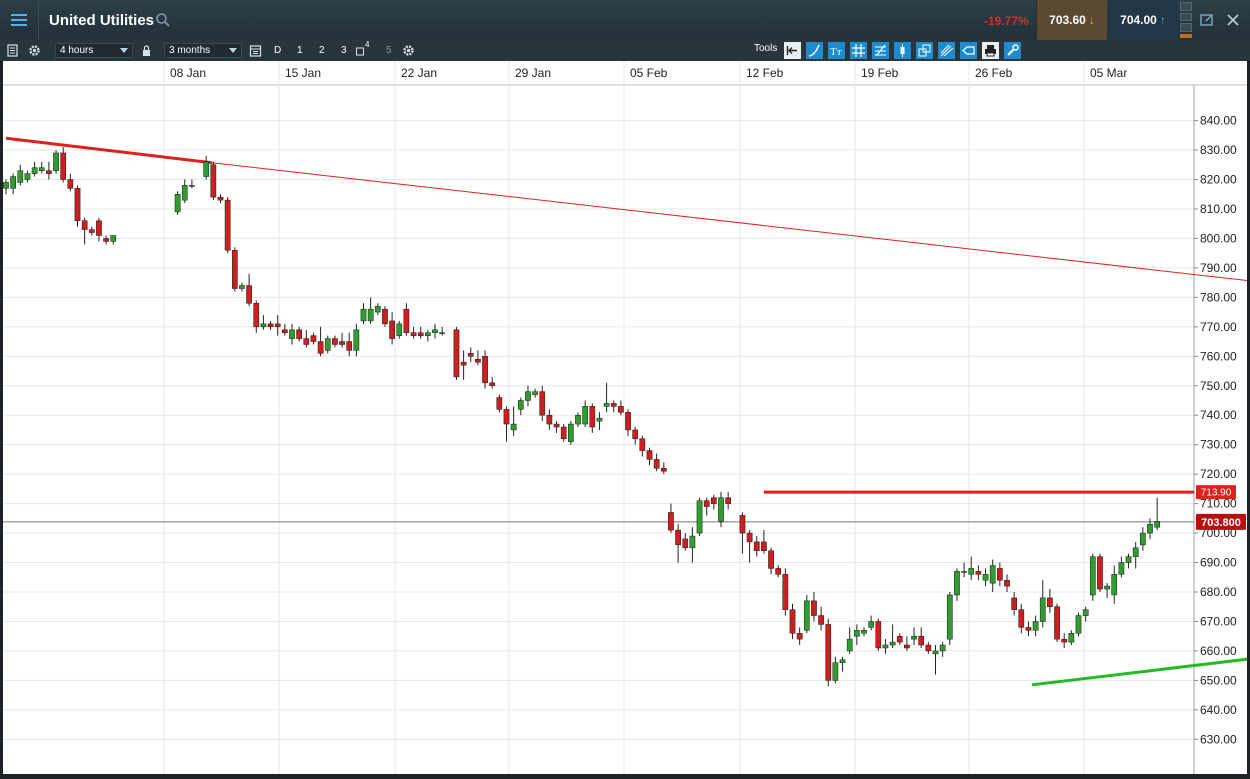 The width and height of the screenshot is (1250, 779). I want to click on curve-tool-icon, so click(814, 50).